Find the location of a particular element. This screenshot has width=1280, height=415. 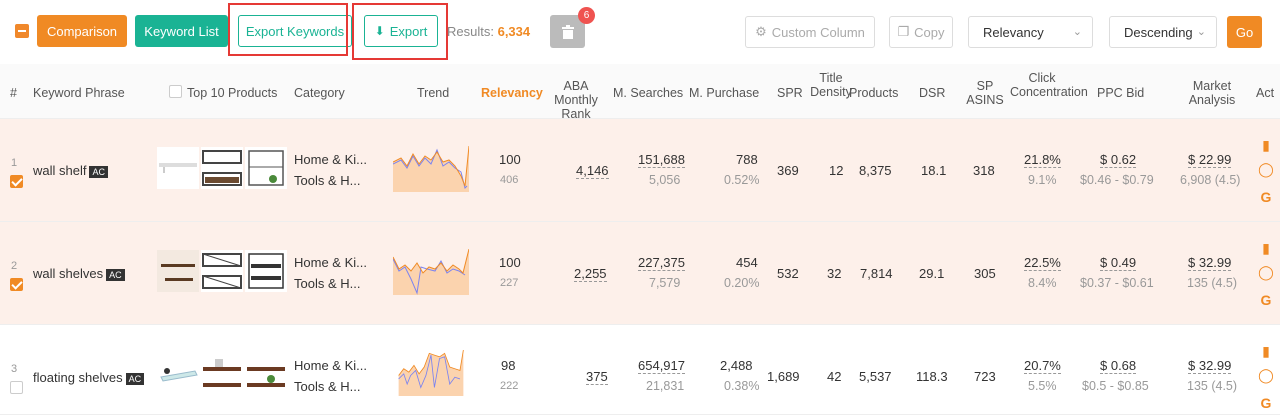

row-number: 1 is located at coordinates (14, 163).